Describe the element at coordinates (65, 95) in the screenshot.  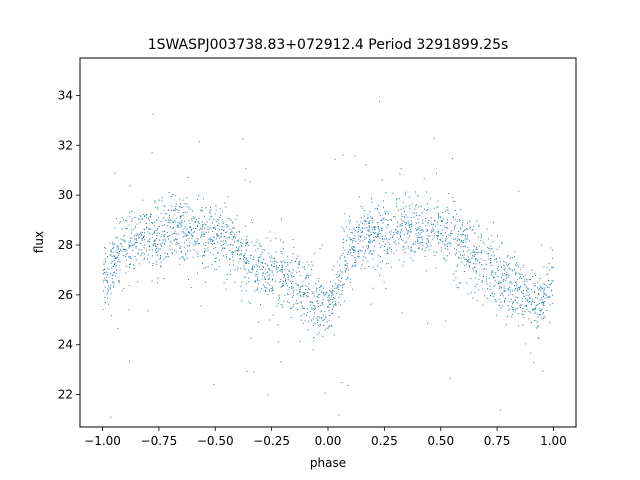
I see `y-tick-label: 34` at that location.